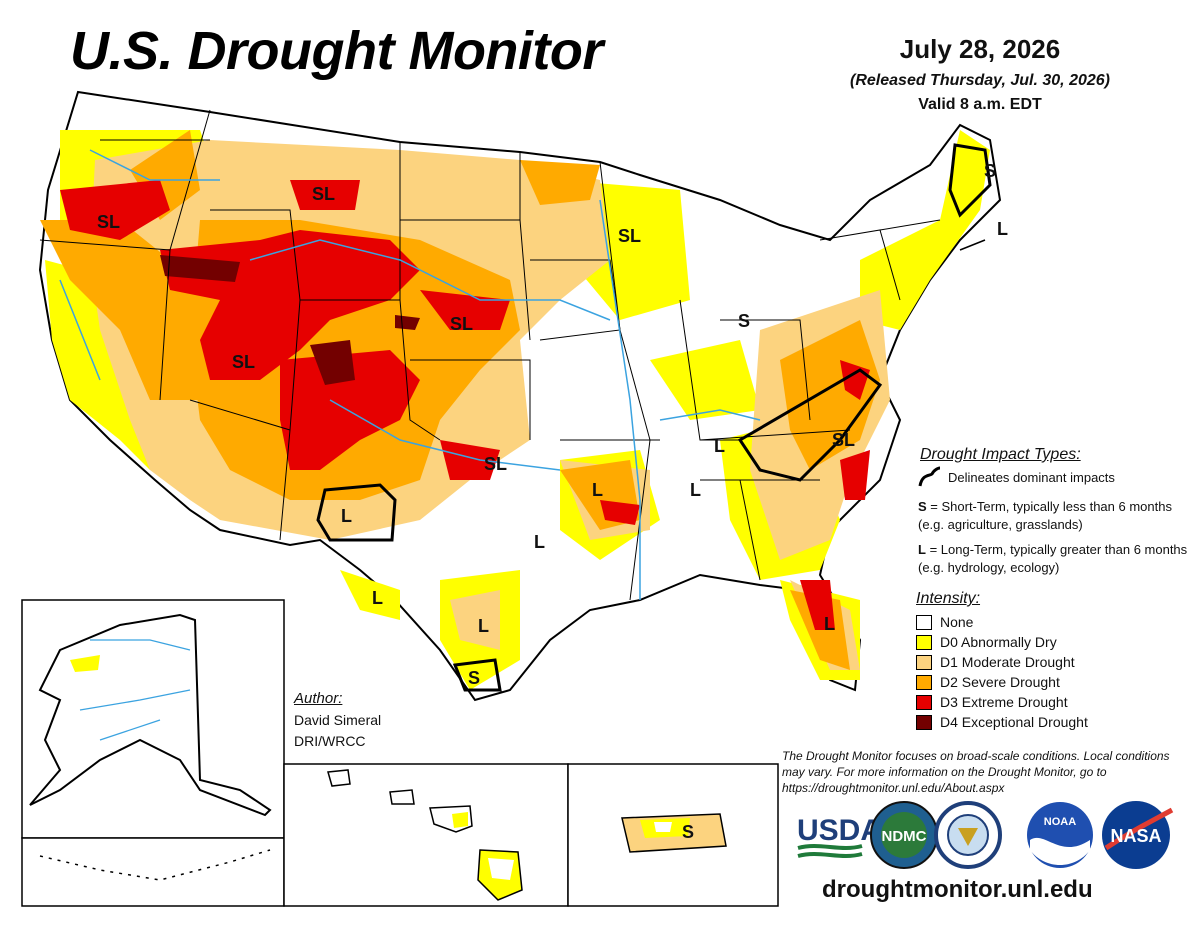  What do you see at coordinates (108, 222) in the screenshot?
I see `label-oregon: SL` at bounding box center [108, 222].